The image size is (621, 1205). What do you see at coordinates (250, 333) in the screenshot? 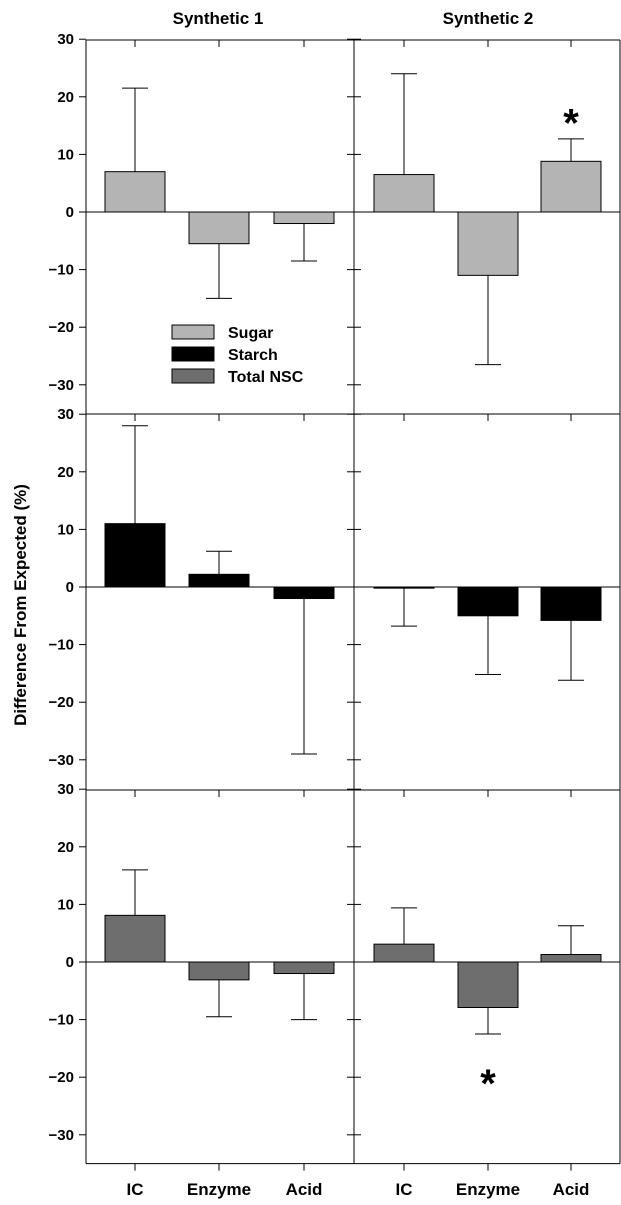
I see `legend-label: Sugar` at bounding box center [250, 333].